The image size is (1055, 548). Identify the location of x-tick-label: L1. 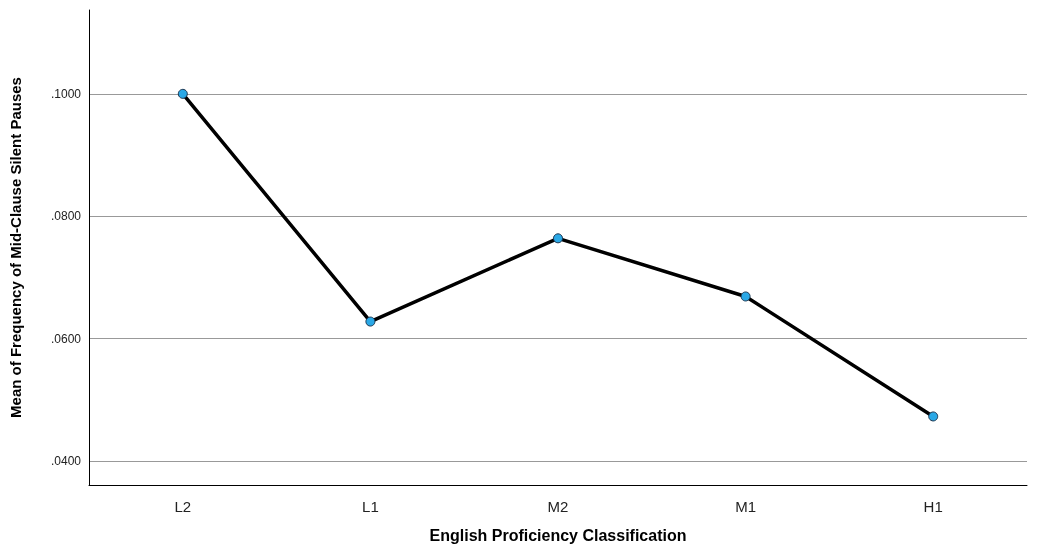
(370, 506).